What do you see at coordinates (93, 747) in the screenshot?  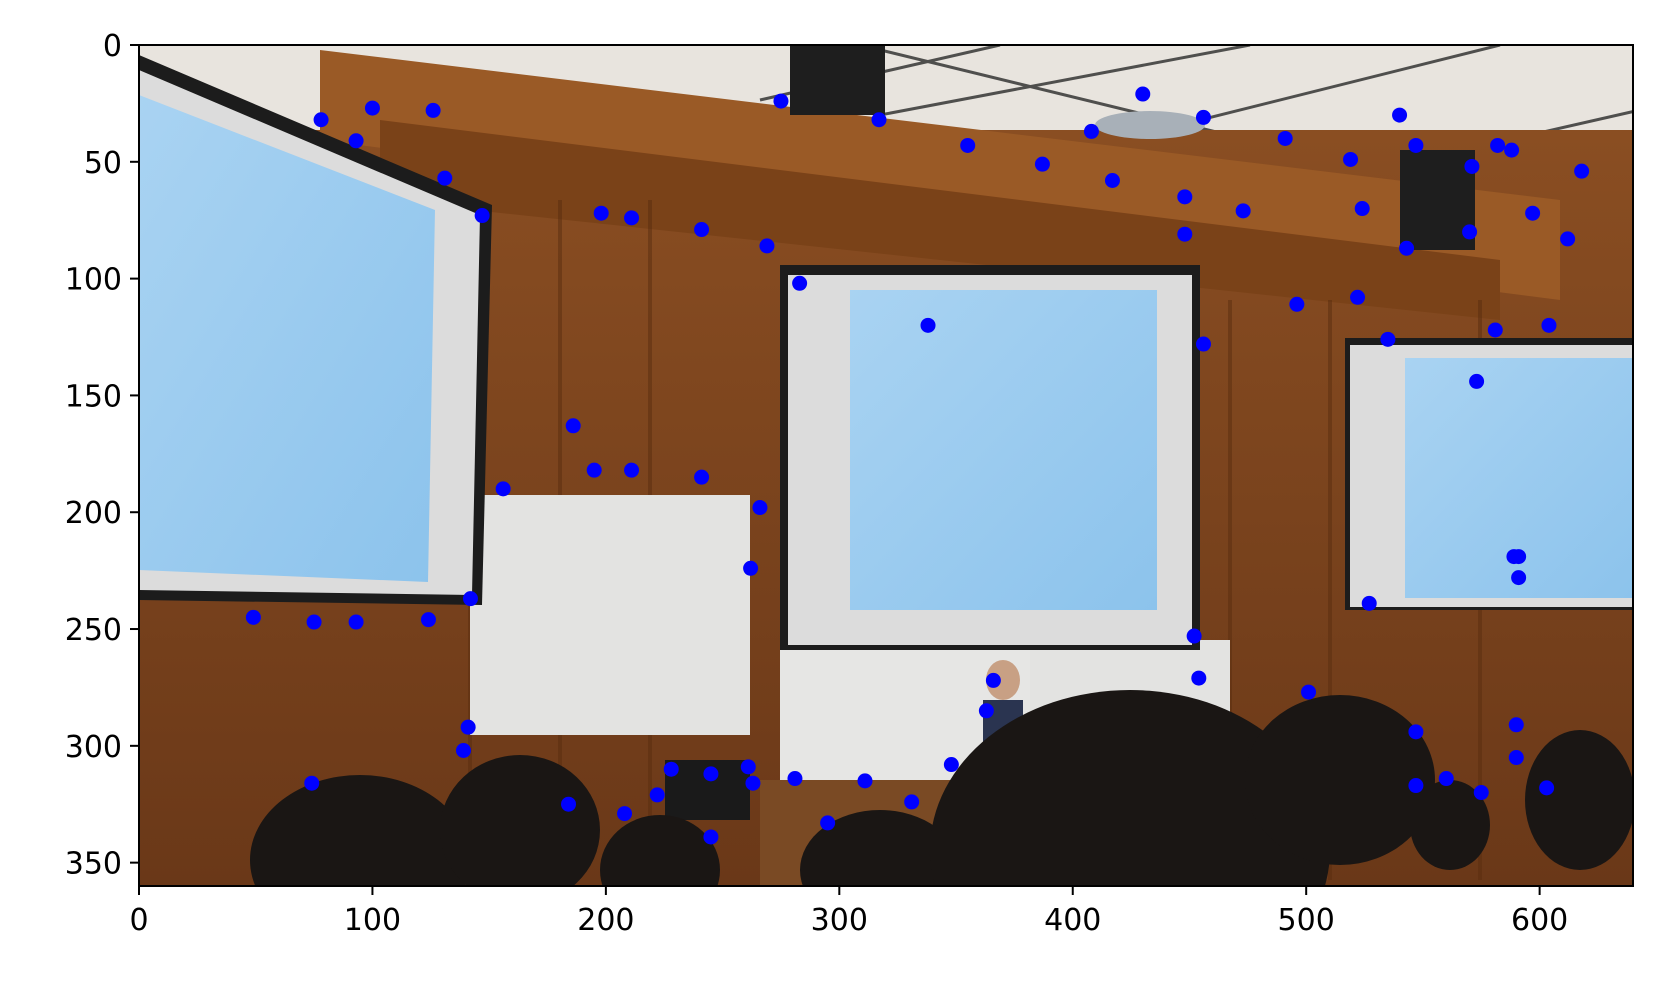 I see `y-tick-label: 300` at bounding box center [93, 747].